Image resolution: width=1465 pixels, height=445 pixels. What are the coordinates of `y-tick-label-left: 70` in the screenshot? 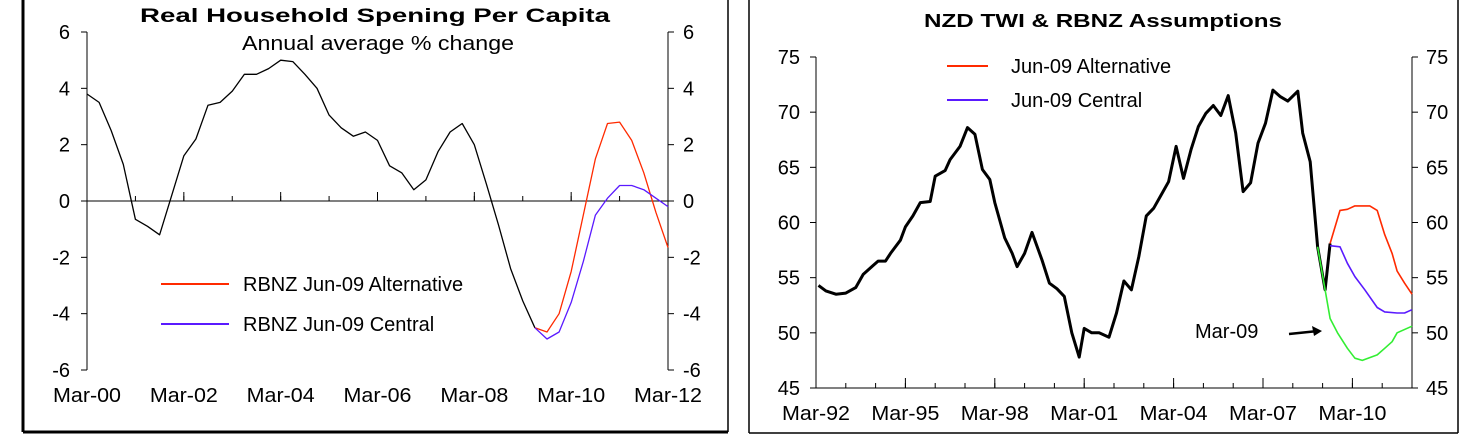 It's located at (789, 113).